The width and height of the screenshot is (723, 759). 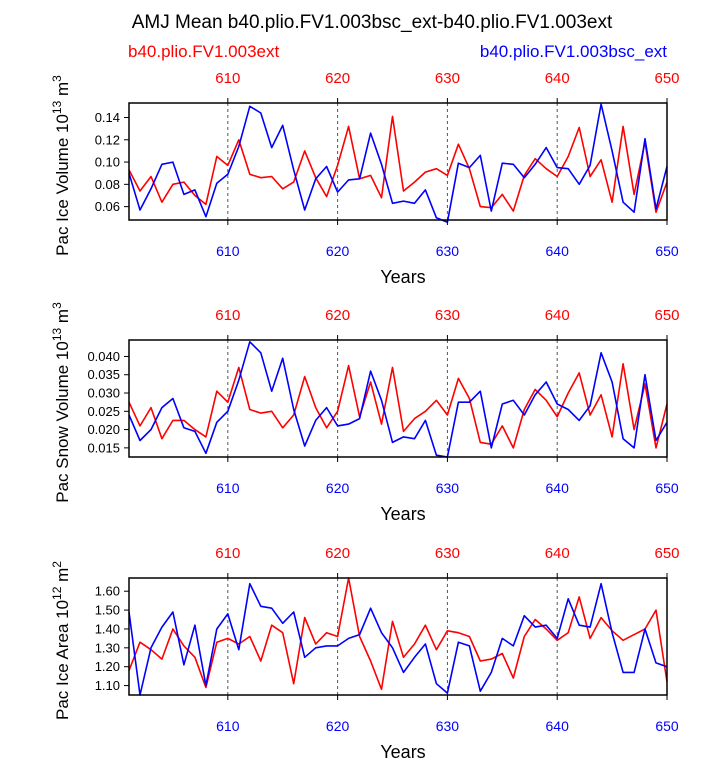 I want to click on y-tick-label: 0.14, so click(x=107, y=117).